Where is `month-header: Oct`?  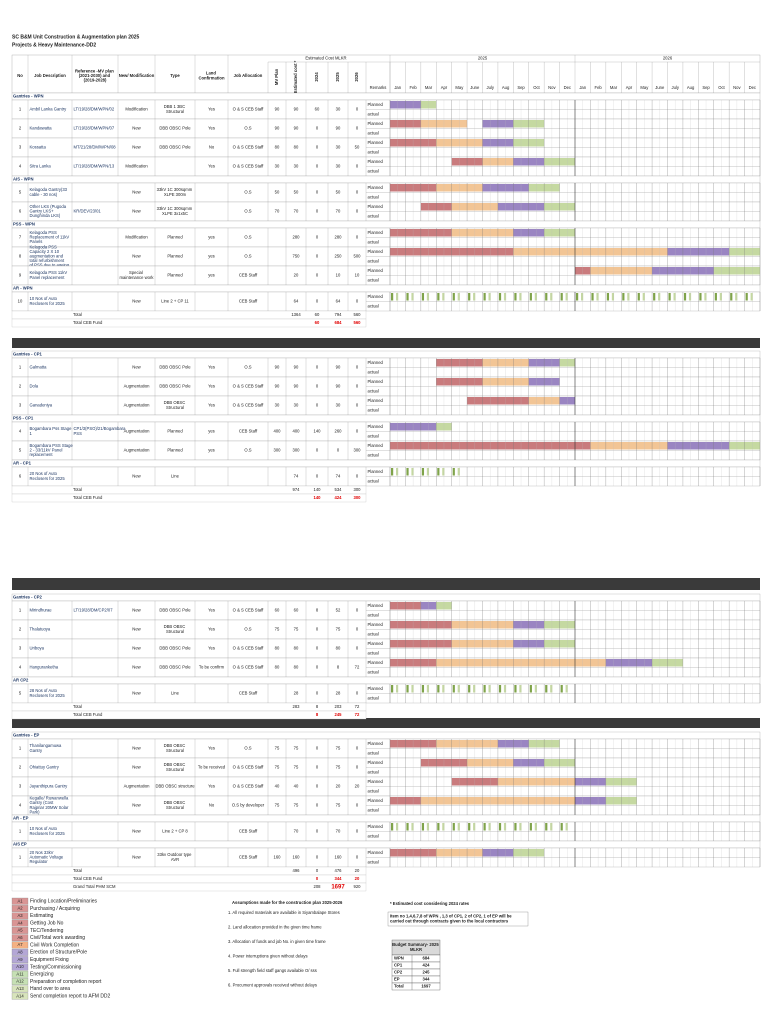
month-header: Oct is located at coordinates (536, 87).